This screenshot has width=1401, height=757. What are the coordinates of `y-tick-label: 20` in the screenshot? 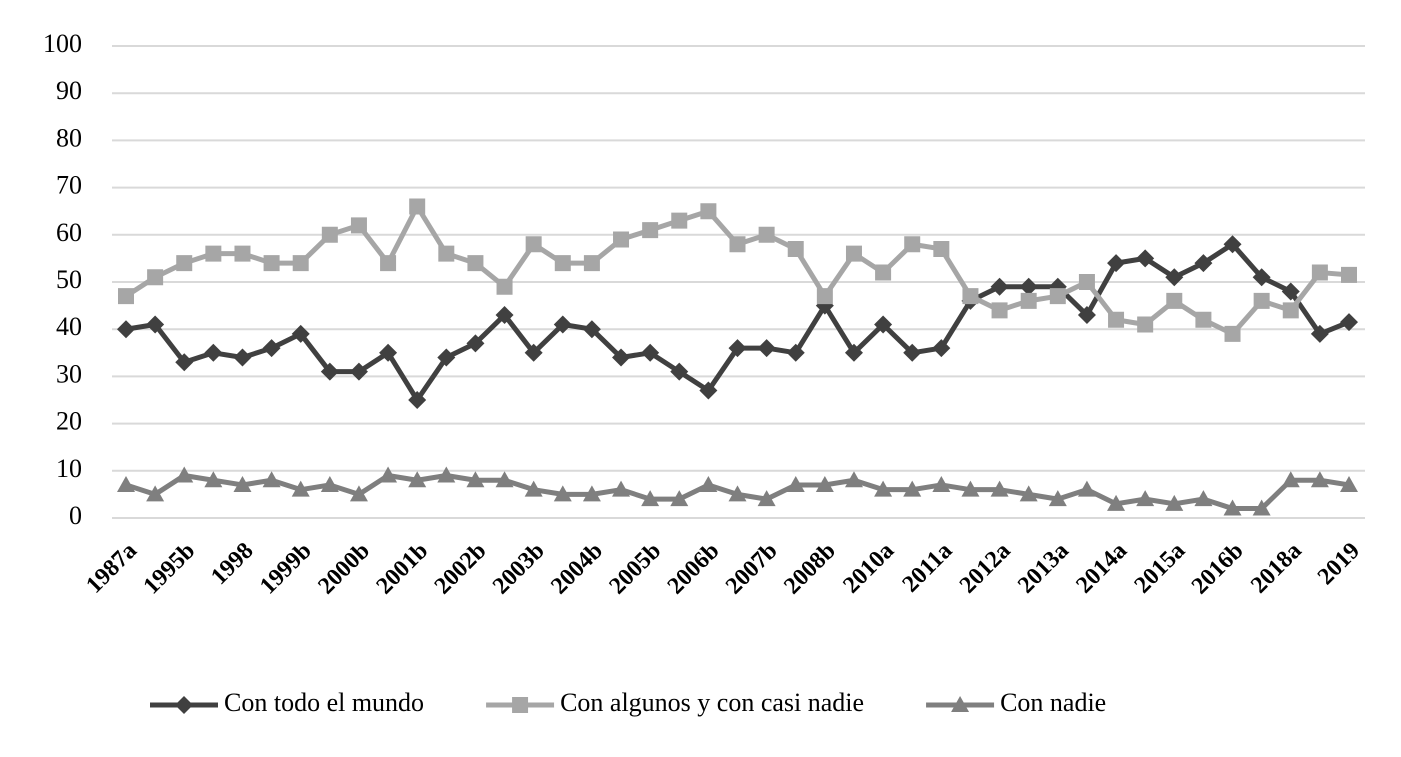 It's located at (69, 421).